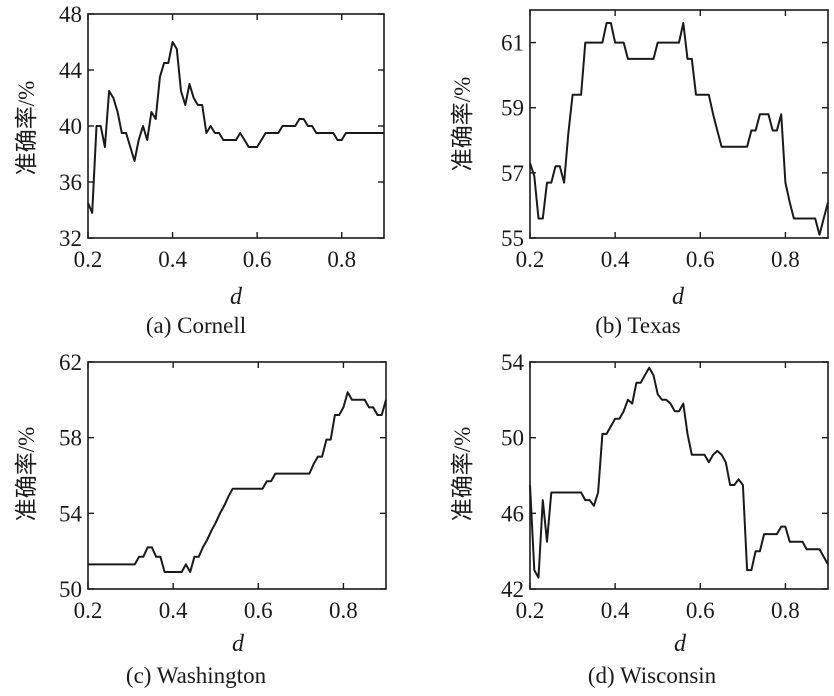 The width and height of the screenshot is (834, 696). What do you see at coordinates (512, 589) in the screenshot?
I see `y-tick-label: 42` at bounding box center [512, 589].